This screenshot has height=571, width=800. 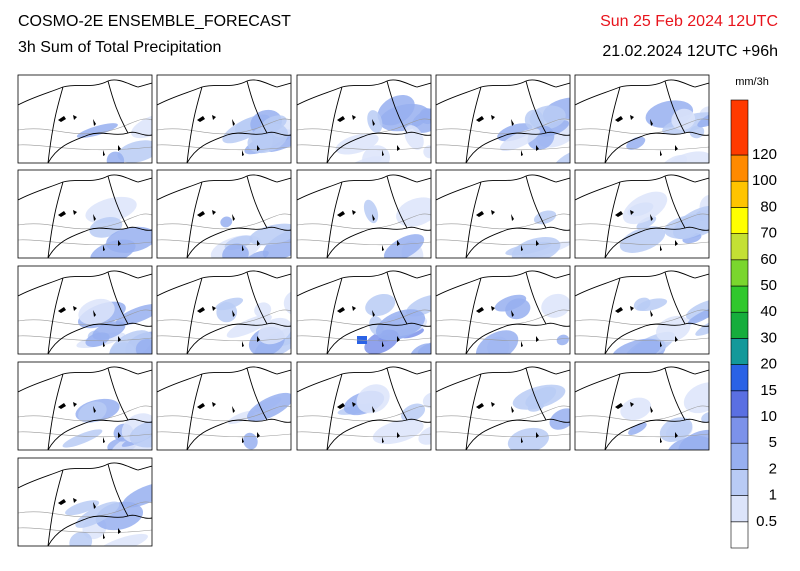 I want to click on colorbar-label: 10, so click(x=768, y=416).